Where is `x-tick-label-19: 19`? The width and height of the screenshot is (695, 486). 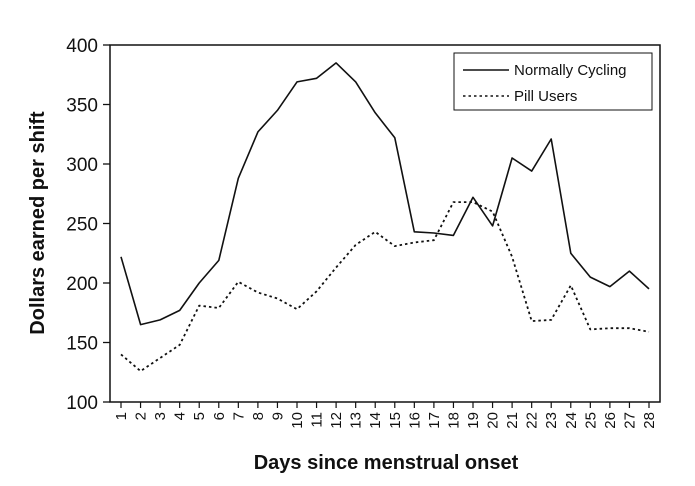 x-tick-label-19: 19 is located at coordinates (473, 420).